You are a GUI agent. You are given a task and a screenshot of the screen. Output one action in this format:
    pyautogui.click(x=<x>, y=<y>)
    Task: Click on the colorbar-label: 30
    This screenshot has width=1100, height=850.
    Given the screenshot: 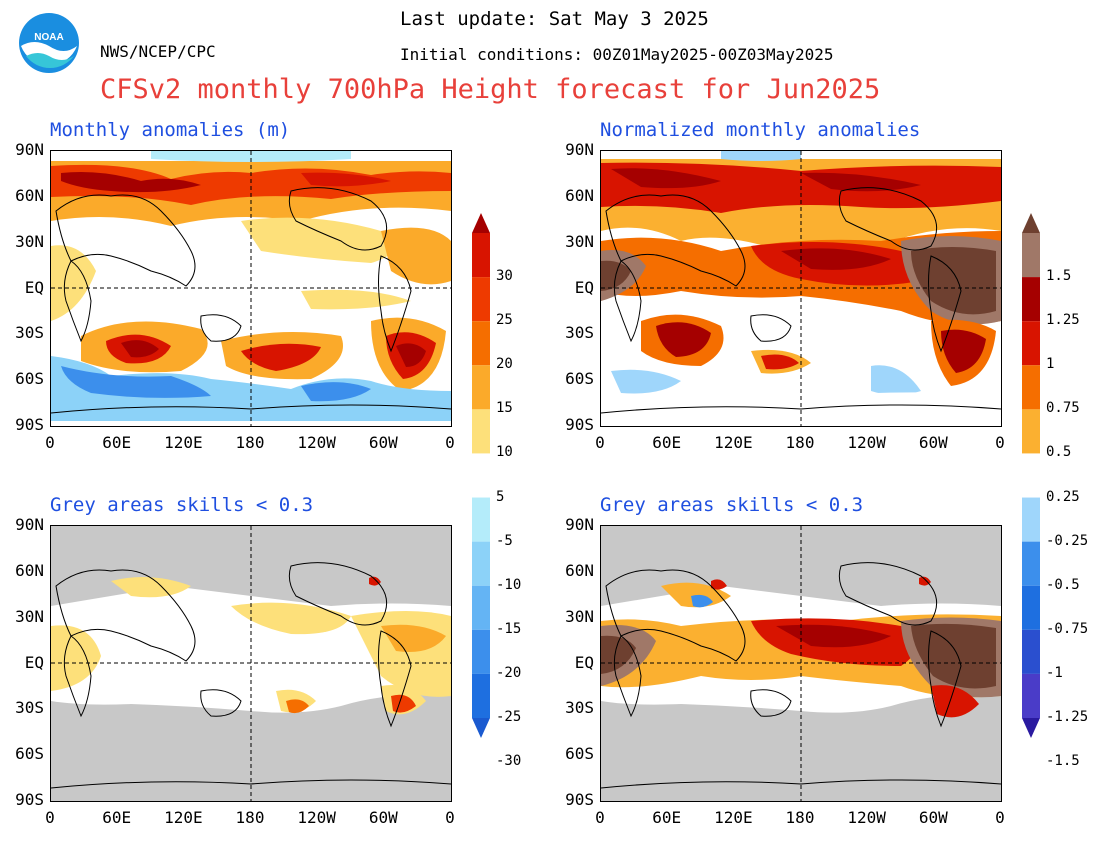 What is the action you would take?
    pyautogui.click(x=504, y=276)
    